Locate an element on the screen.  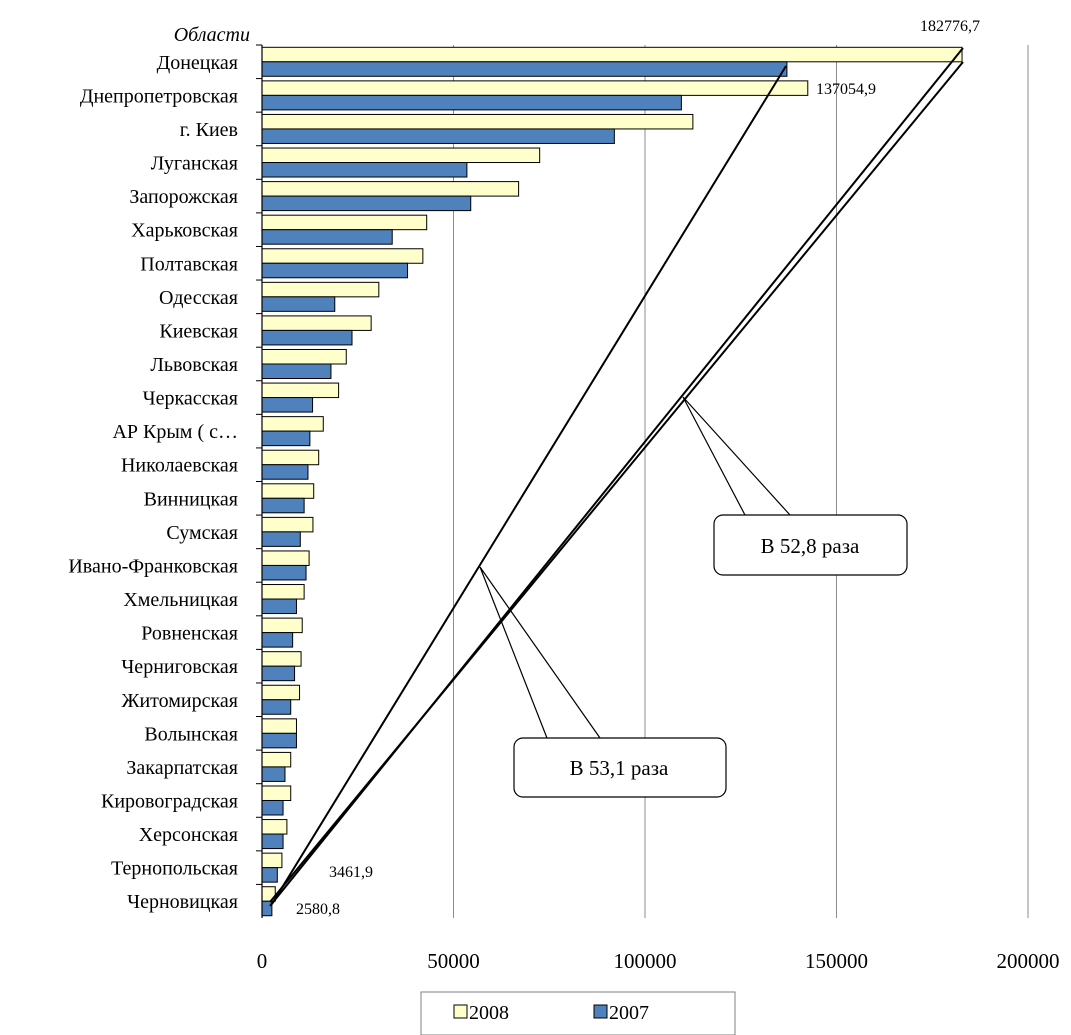
callout-53-1-pointer is located at coordinates (540, 652).